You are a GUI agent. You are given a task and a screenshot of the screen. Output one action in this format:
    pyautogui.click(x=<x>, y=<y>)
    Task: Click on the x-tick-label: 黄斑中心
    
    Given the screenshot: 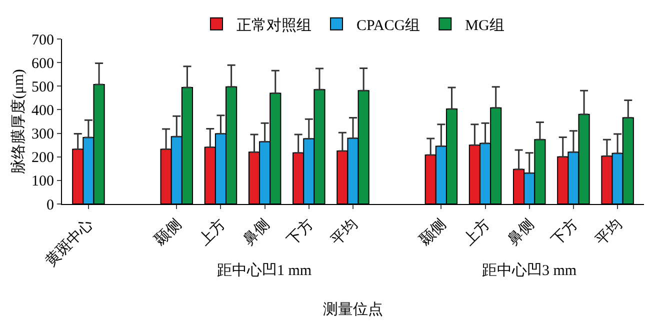 What is the action you would take?
    pyautogui.click(x=69, y=243)
    